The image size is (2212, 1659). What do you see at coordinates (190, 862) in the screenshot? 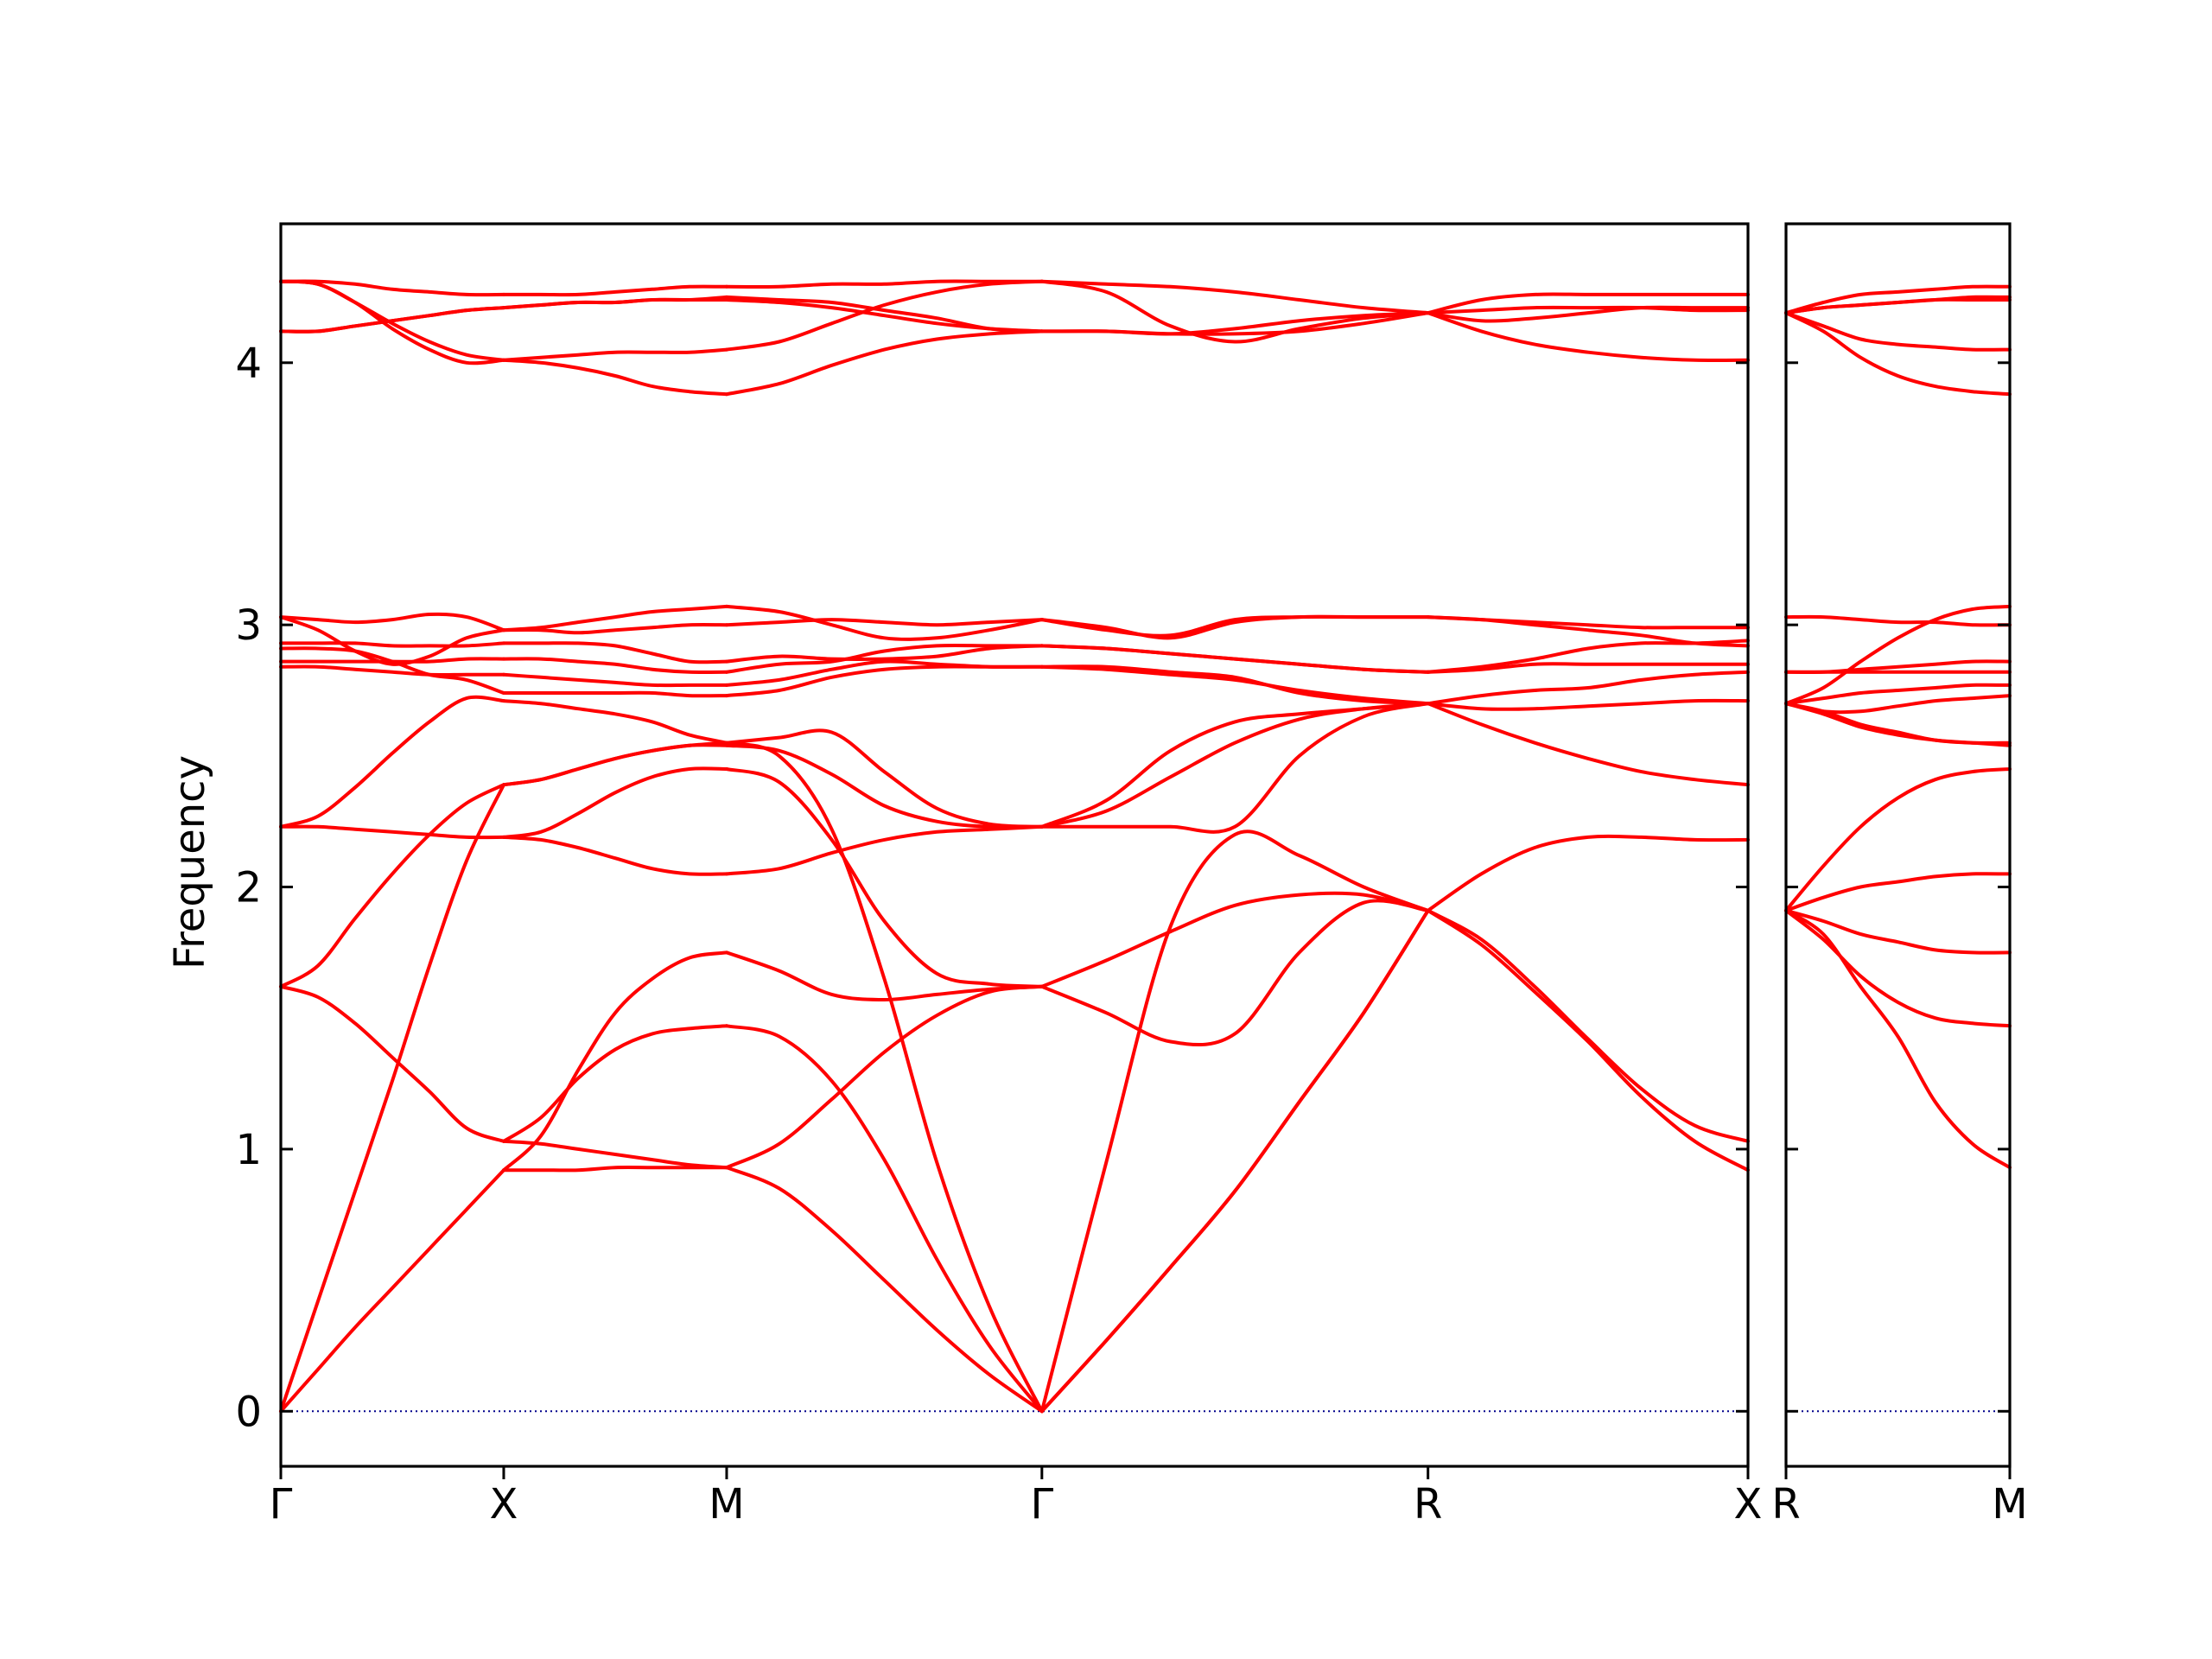
I see `y-axis-label: Frequency` at bounding box center [190, 862].